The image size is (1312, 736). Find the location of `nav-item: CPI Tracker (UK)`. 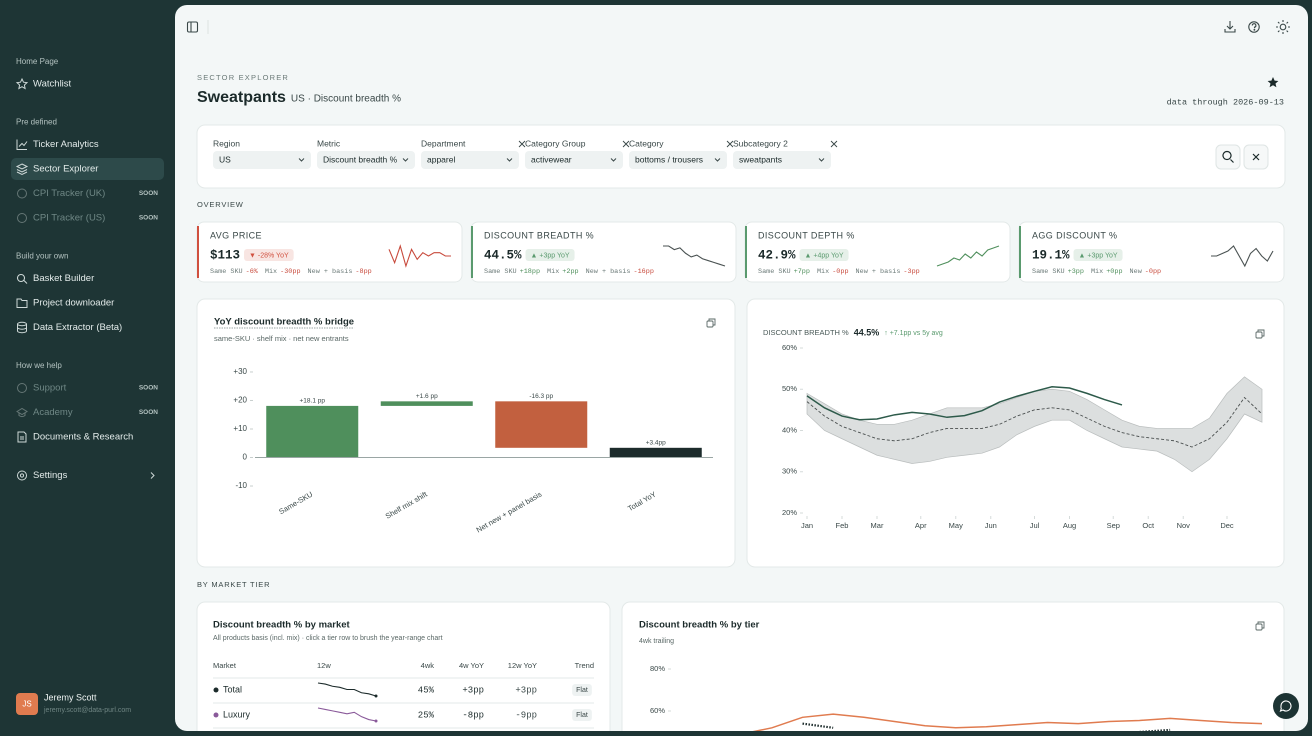

nav-item: CPI Tracker (UK) is located at coordinates (69, 193).